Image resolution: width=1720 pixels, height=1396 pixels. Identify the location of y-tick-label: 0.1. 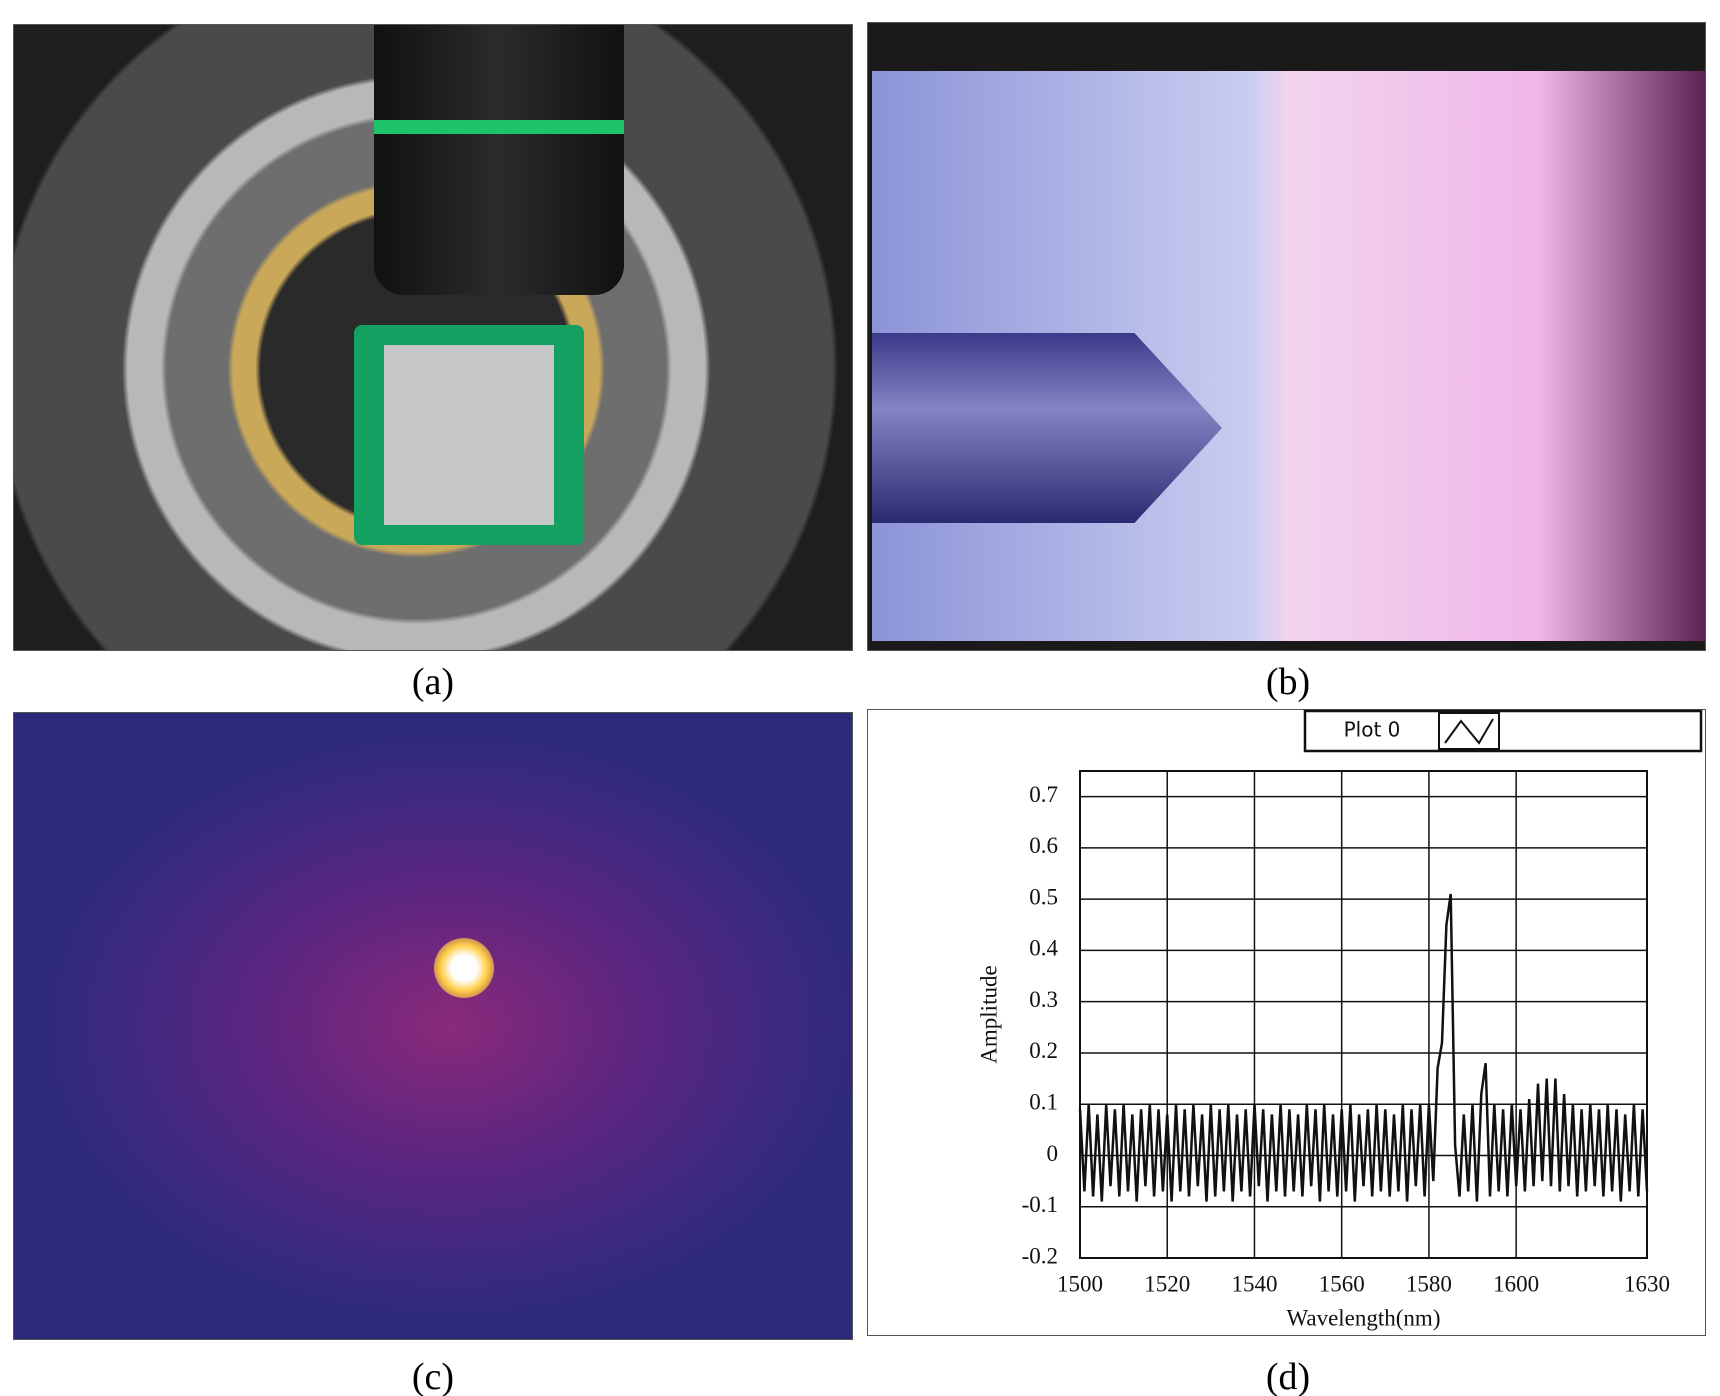
(1043, 1101).